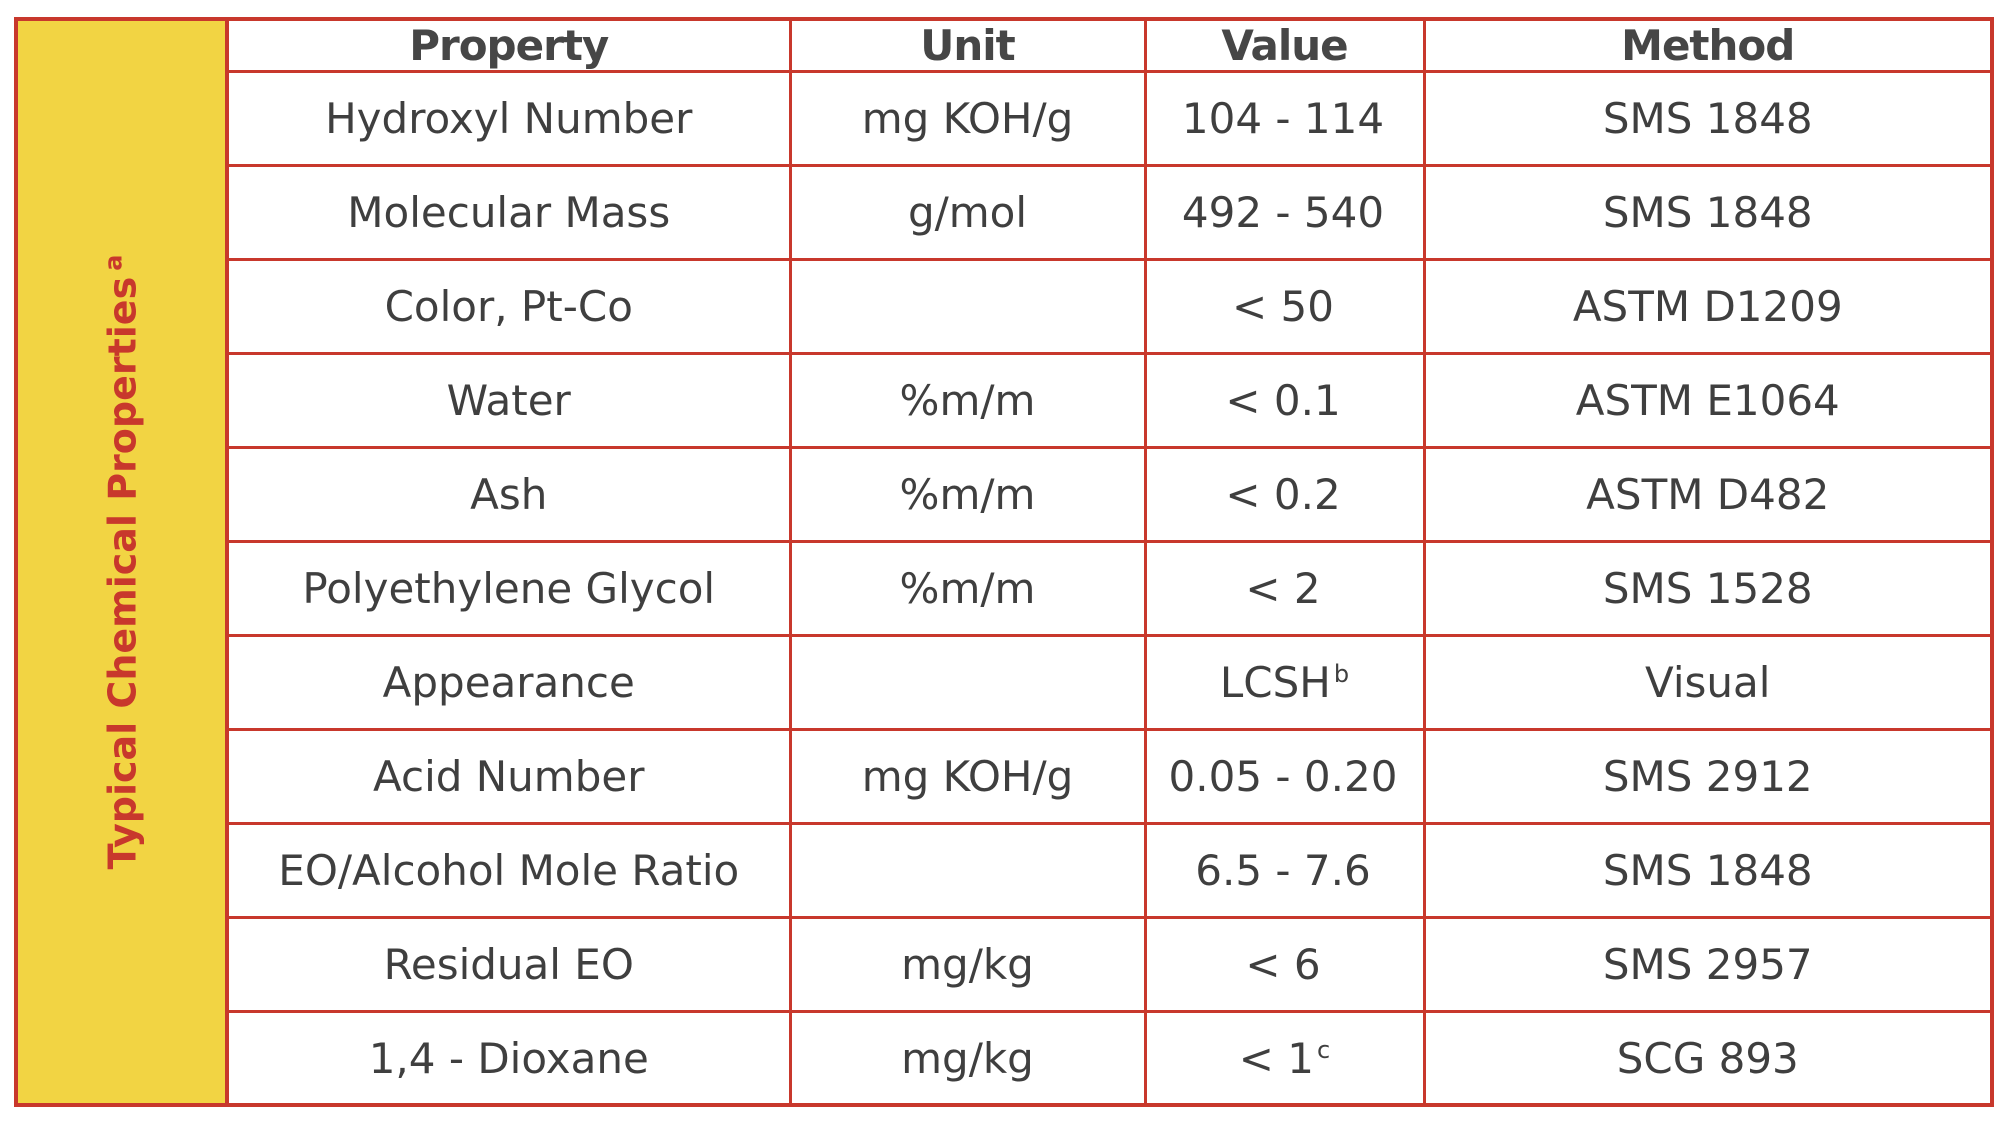 The width and height of the screenshot is (2010, 1122). Describe the element at coordinates (1324, 1049) in the screenshot. I see `value-footnote-mark: c` at that location.